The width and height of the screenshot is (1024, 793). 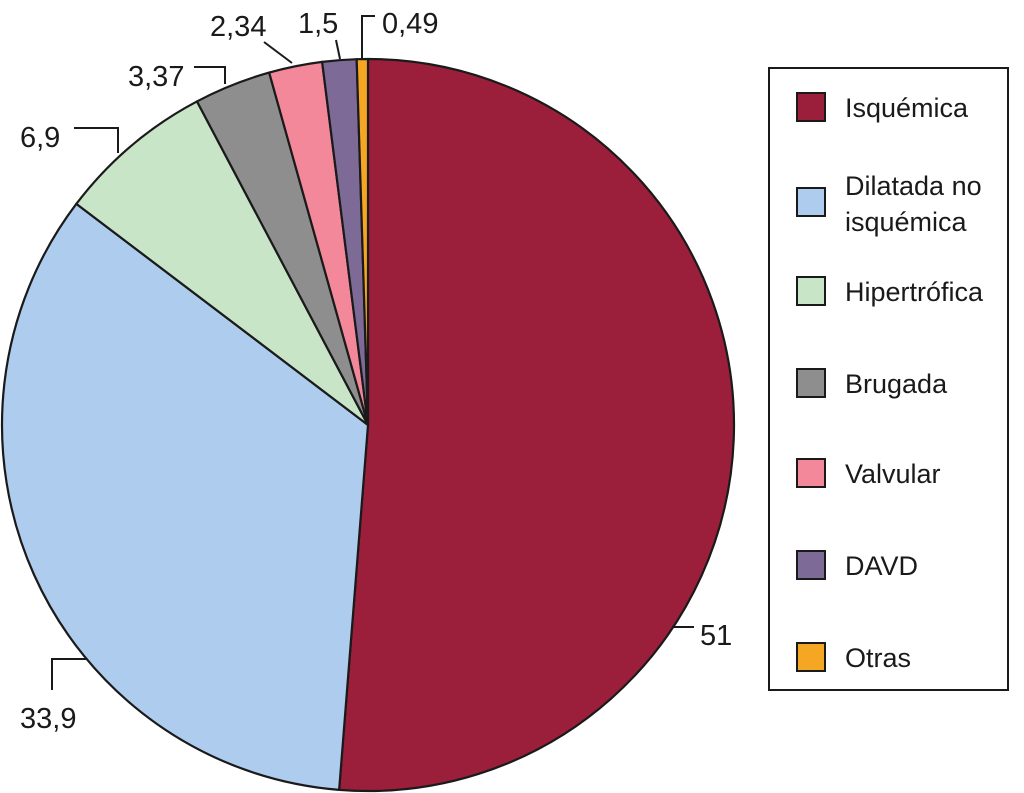 I want to click on legend-label: isquémica, so click(x=906, y=222).